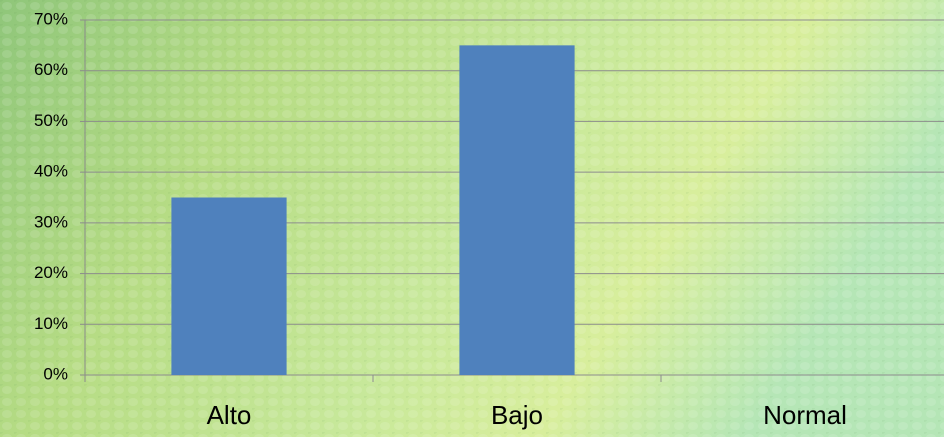 The width and height of the screenshot is (944, 437). Describe the element at coordinates (51, 272) in the screenshot. I see `y-tick-label: 20%` at that location.